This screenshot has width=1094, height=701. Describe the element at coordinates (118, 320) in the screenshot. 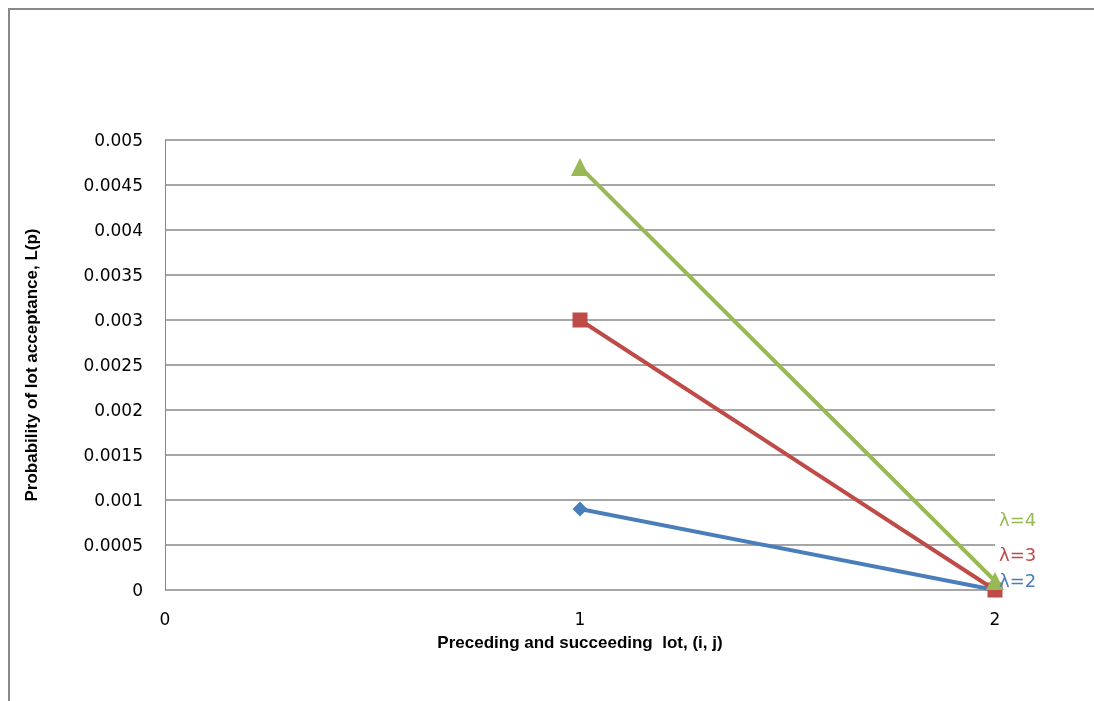

I see `y-tick-label: 0.003` at that location.